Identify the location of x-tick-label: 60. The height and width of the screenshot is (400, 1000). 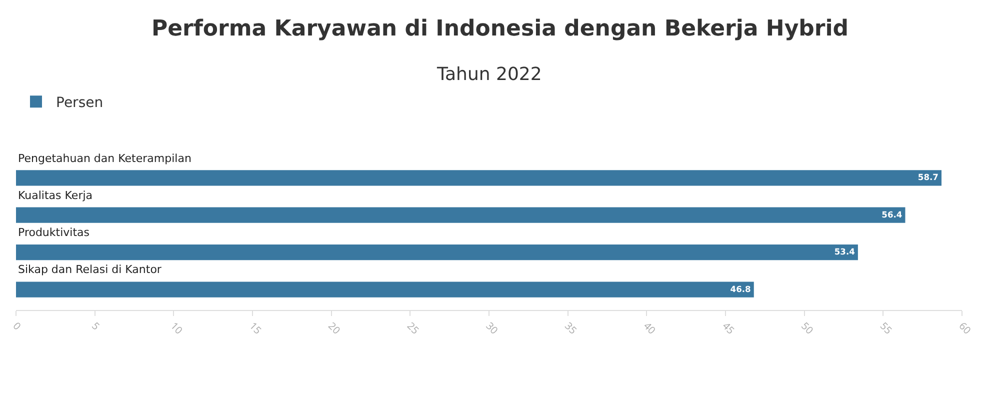
(965, 327).